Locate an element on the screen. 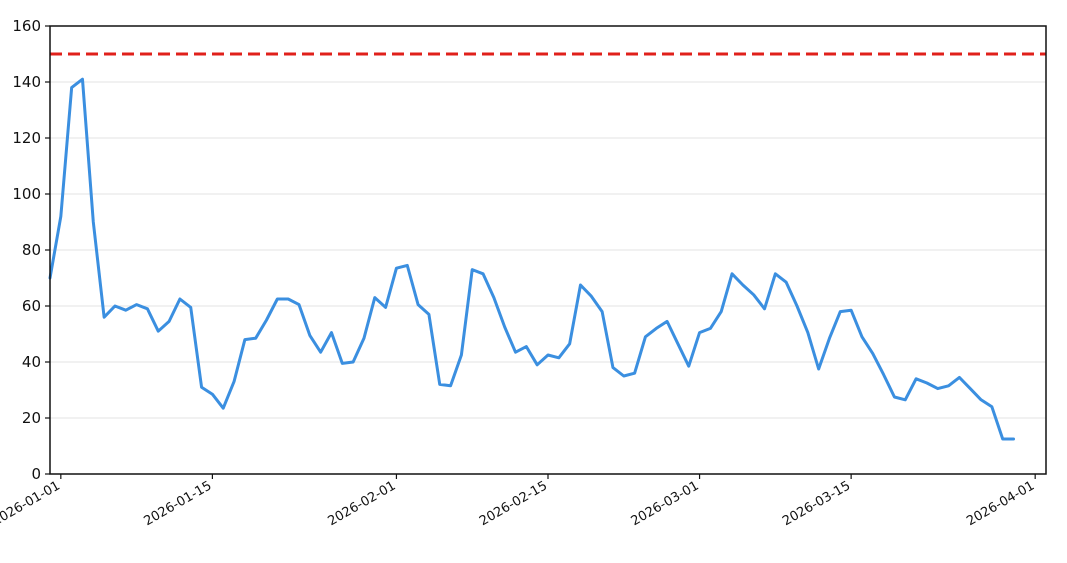 Image resolution: width=1067 pixels, height=563 pixels. x-tick-label: 2026-01-01 is located at coordinates (31, 503).